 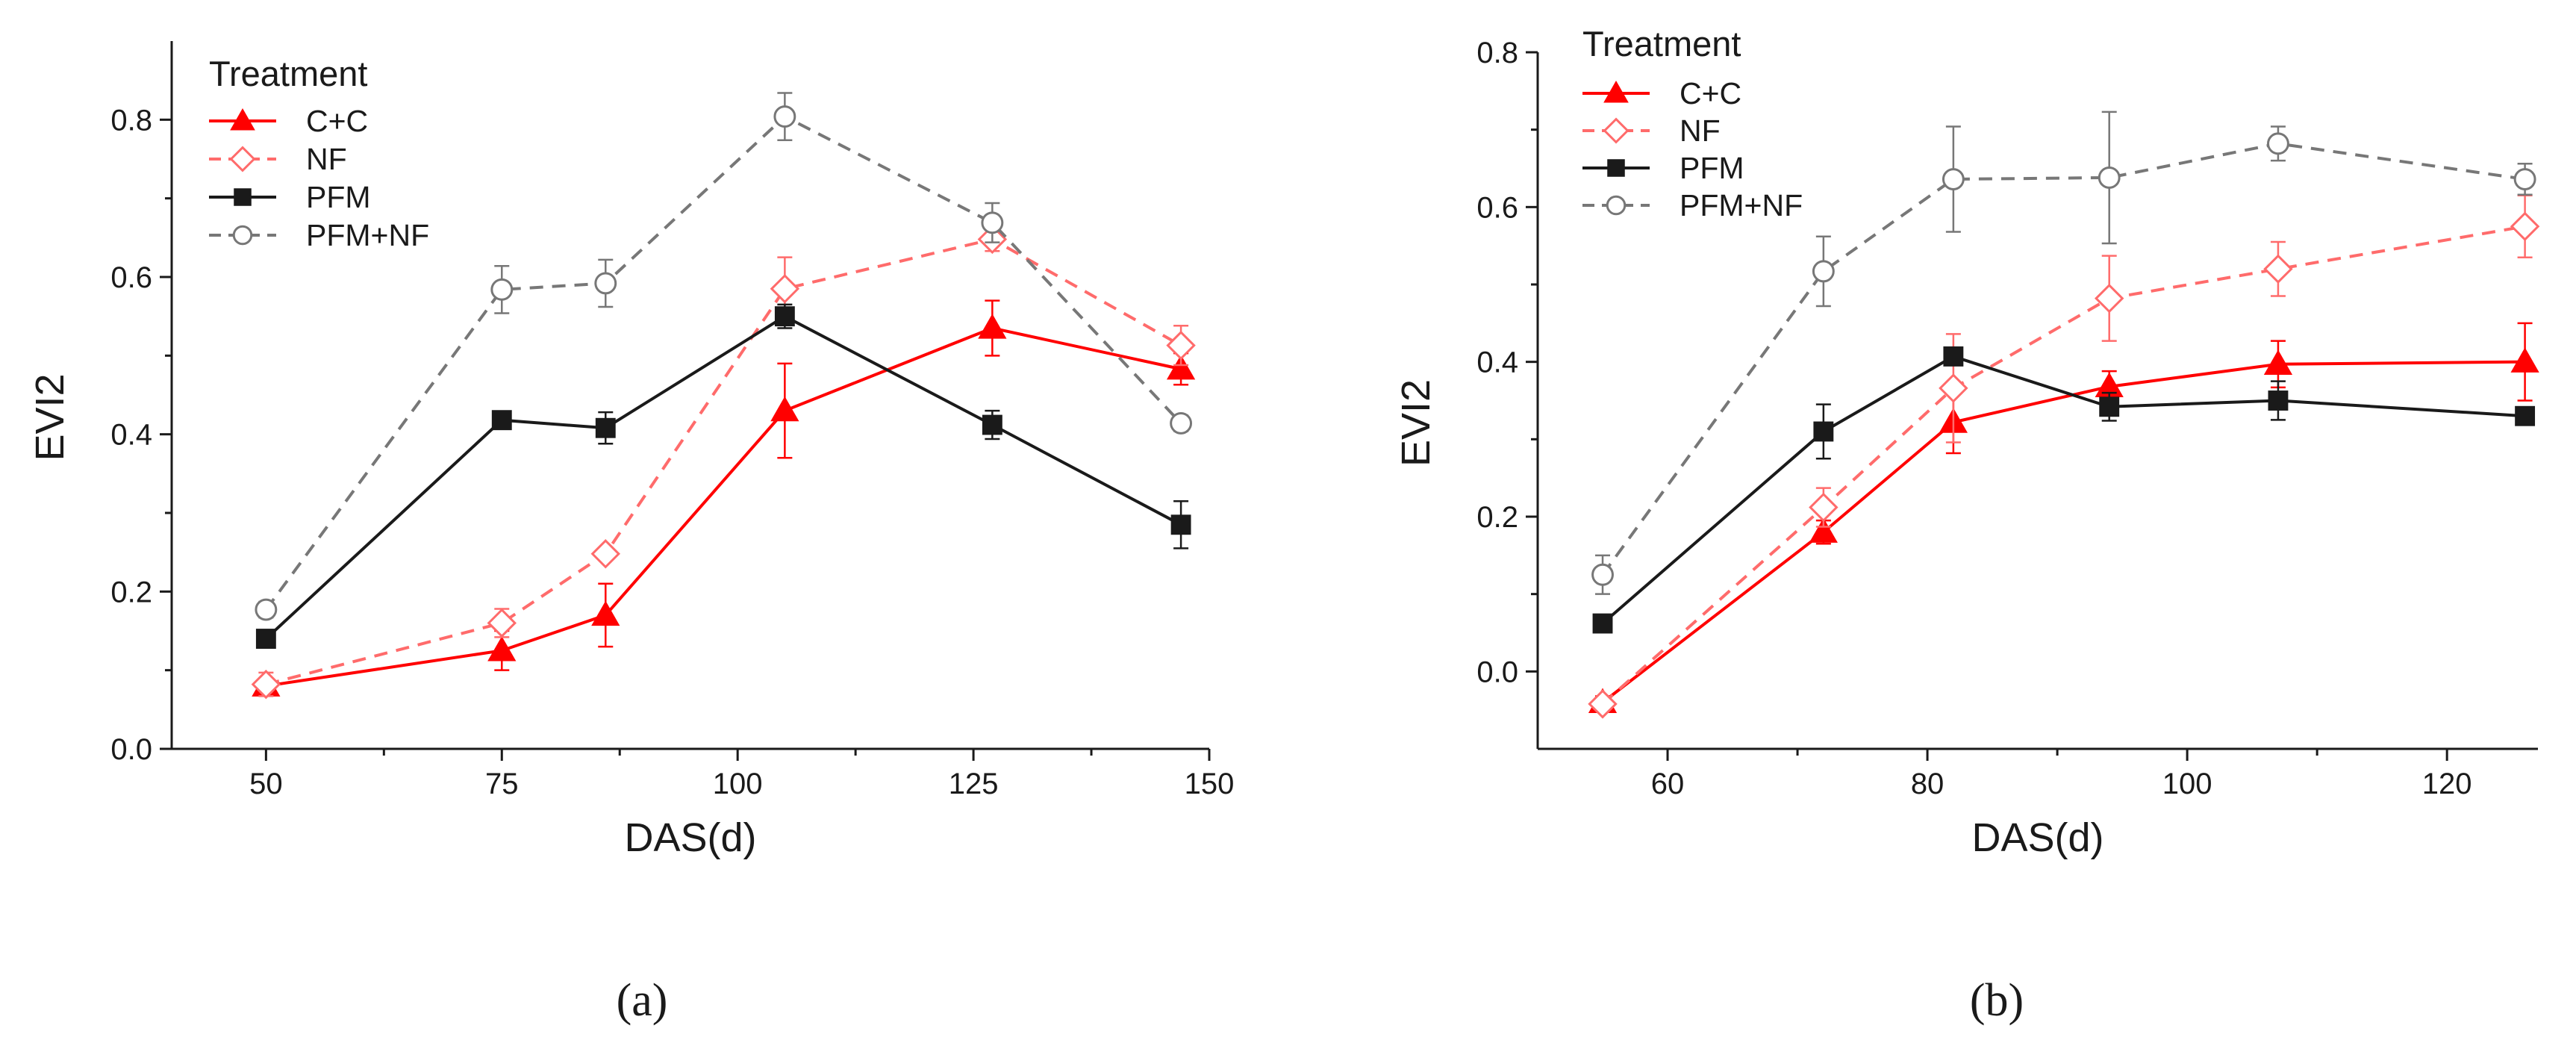 I want to click on y-tick-label: 0.6, so click(x=131, y=277).